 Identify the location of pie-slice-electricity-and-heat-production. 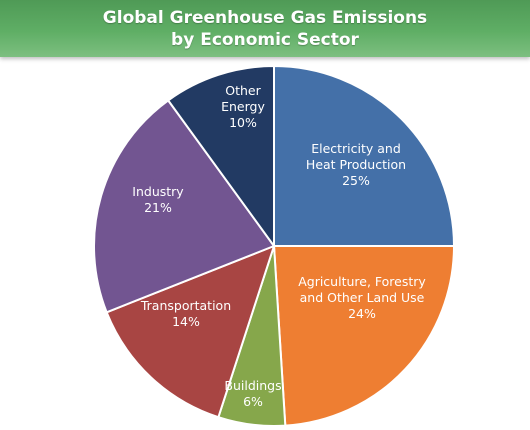
(364, 156).